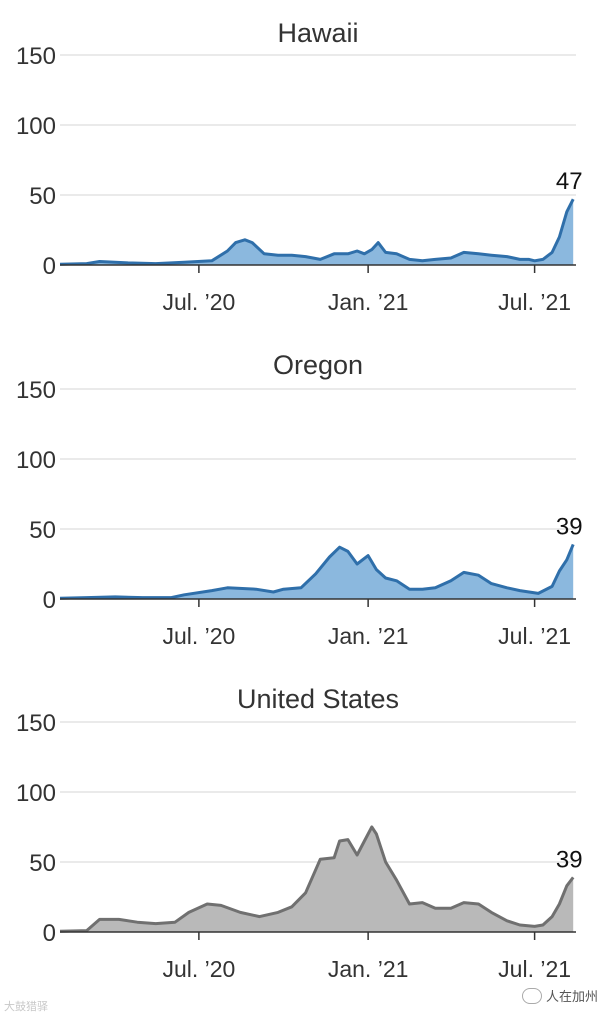 This screenshot has height=1020, width=612. What do you see at coordinates (571, 997) in the screenshot?
I see `watermark-right-label: 人在加州` at bounding box center [571, 997].